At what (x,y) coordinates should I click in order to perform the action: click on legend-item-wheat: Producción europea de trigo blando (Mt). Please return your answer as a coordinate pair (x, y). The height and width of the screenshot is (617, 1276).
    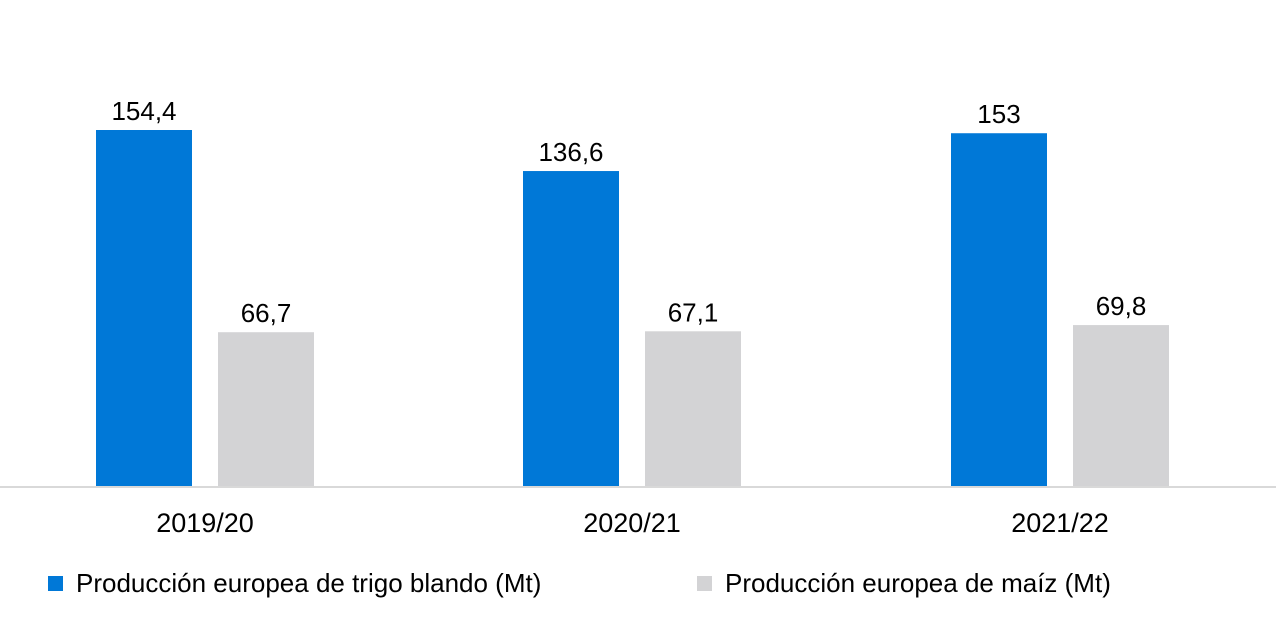
    Looking at the image, I should click on (294, 583).